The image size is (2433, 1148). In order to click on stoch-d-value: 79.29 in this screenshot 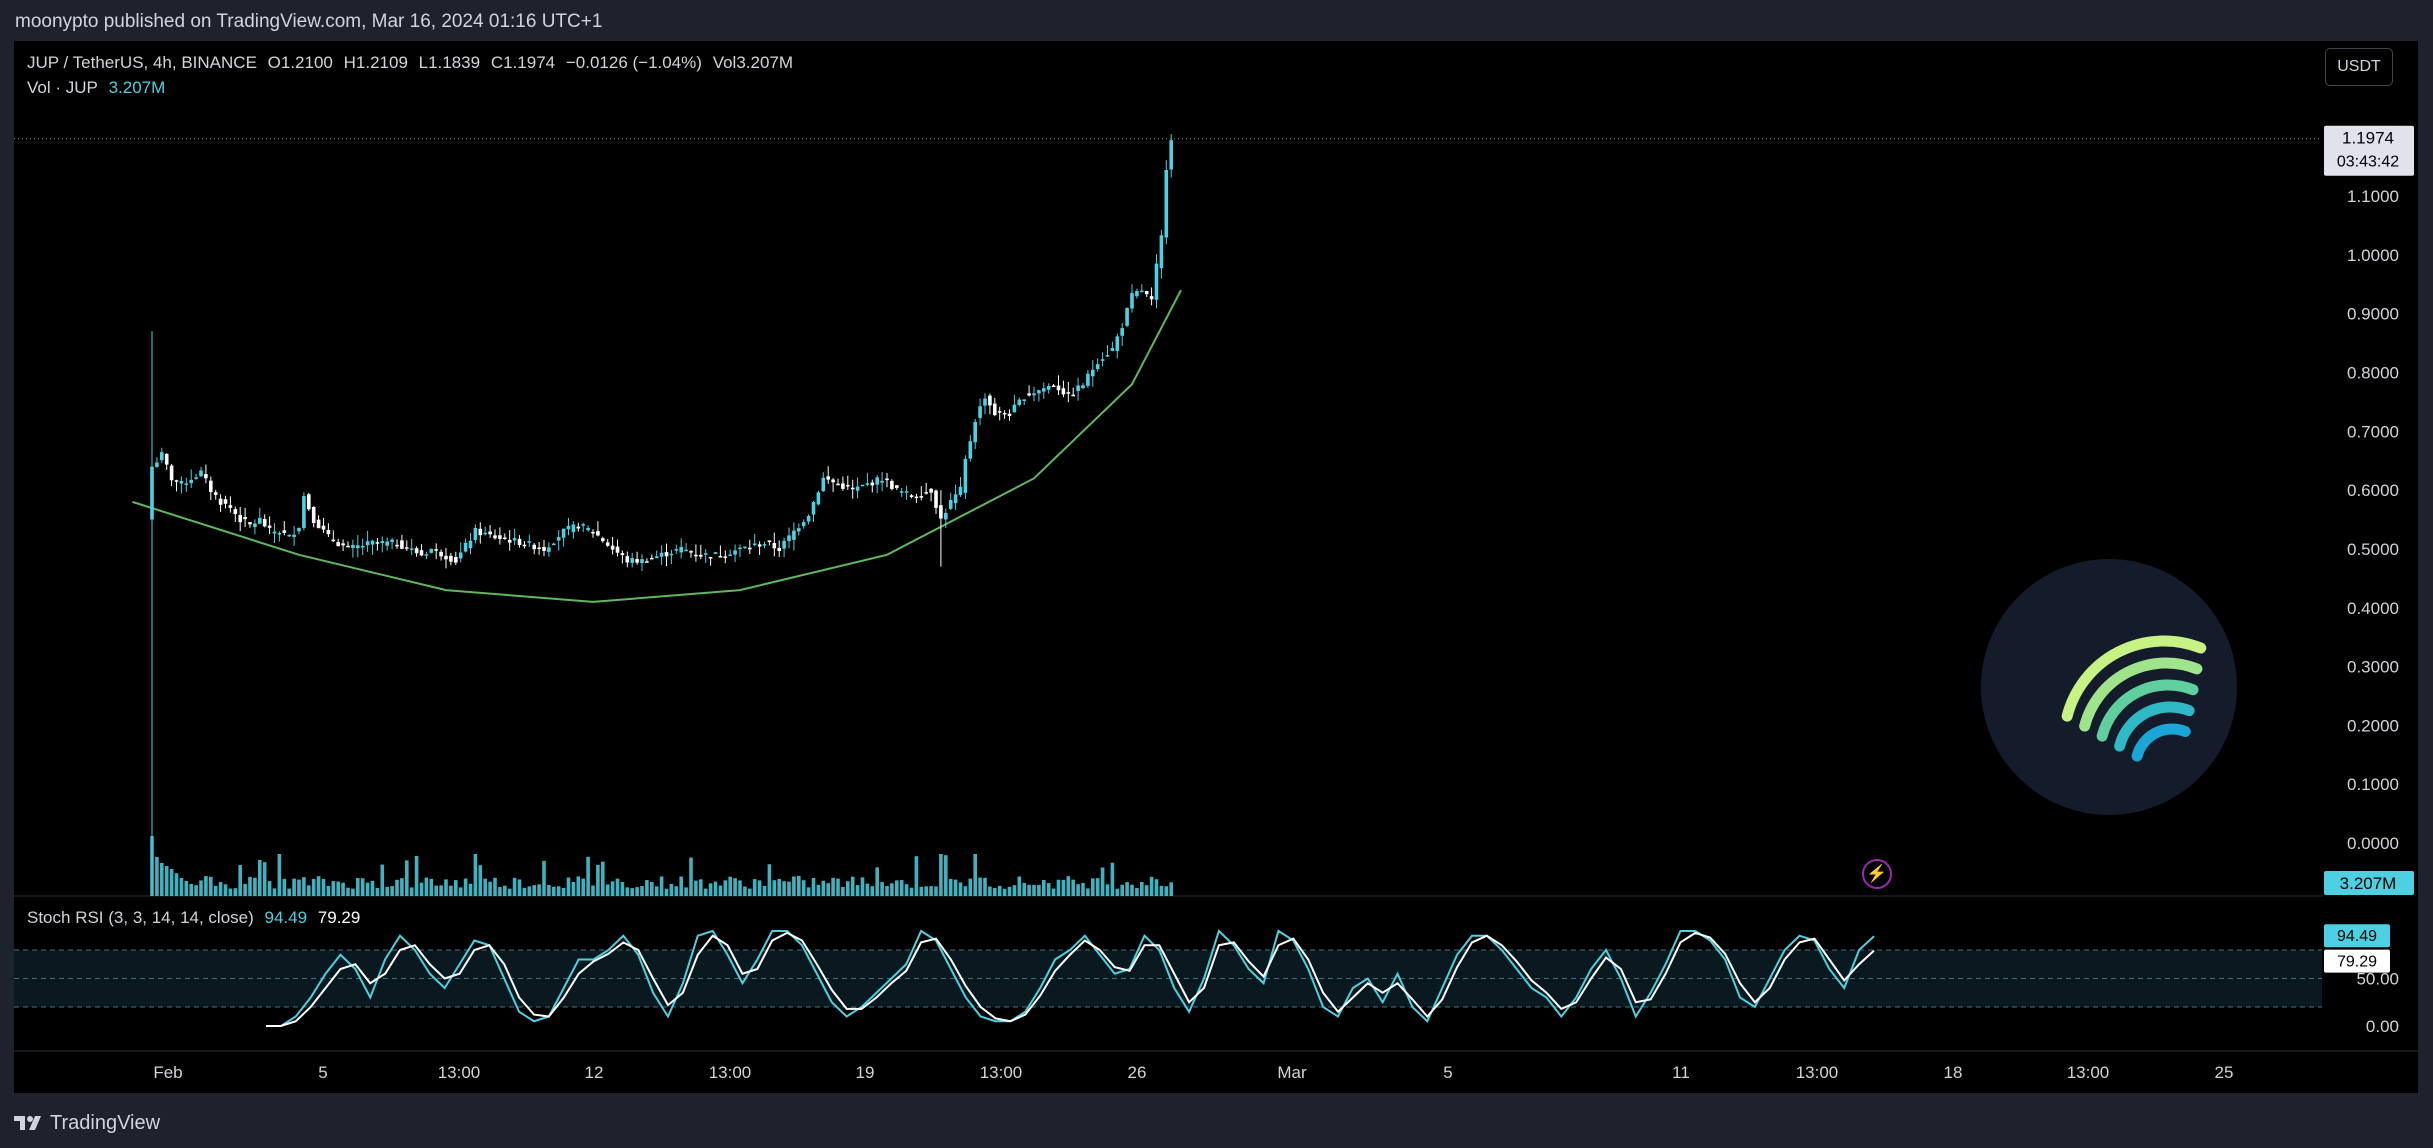, I will do `click(339, 917)`.